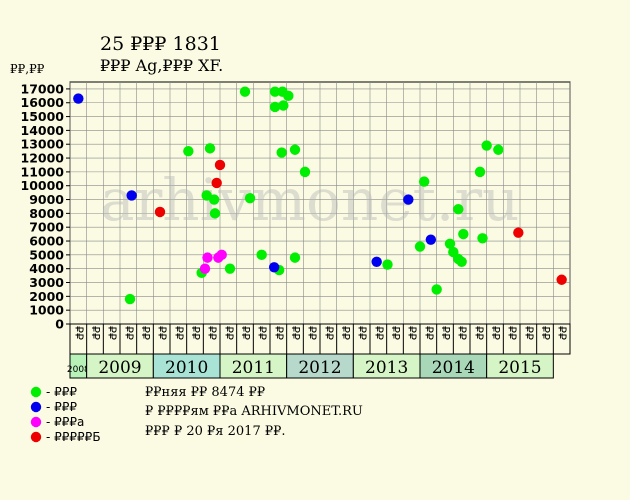 The height and width of the screenshot is (500, 630). What do you see at coordinates (215, 431) in the screenshot?
I see `info-line-3: ₽₽₽ ₽ 20 ₽я 2017 ₽₽.` at bounding box center [215, 431].